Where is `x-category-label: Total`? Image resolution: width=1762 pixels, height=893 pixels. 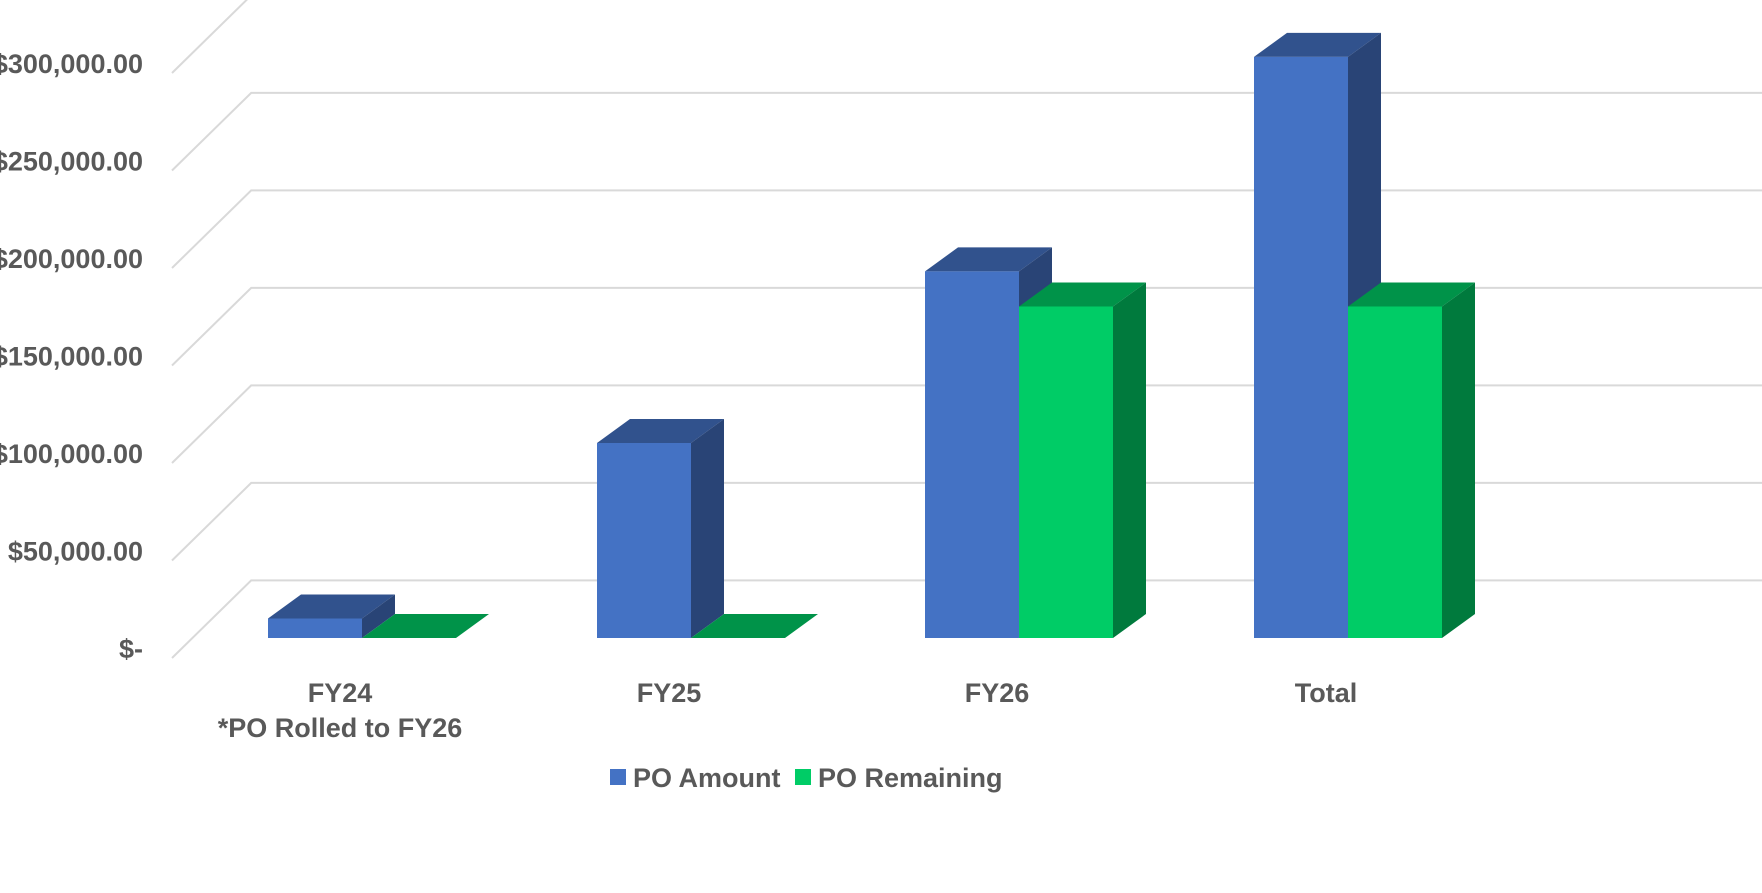 x-category-label: Total is located at coordinates (1326, 693).